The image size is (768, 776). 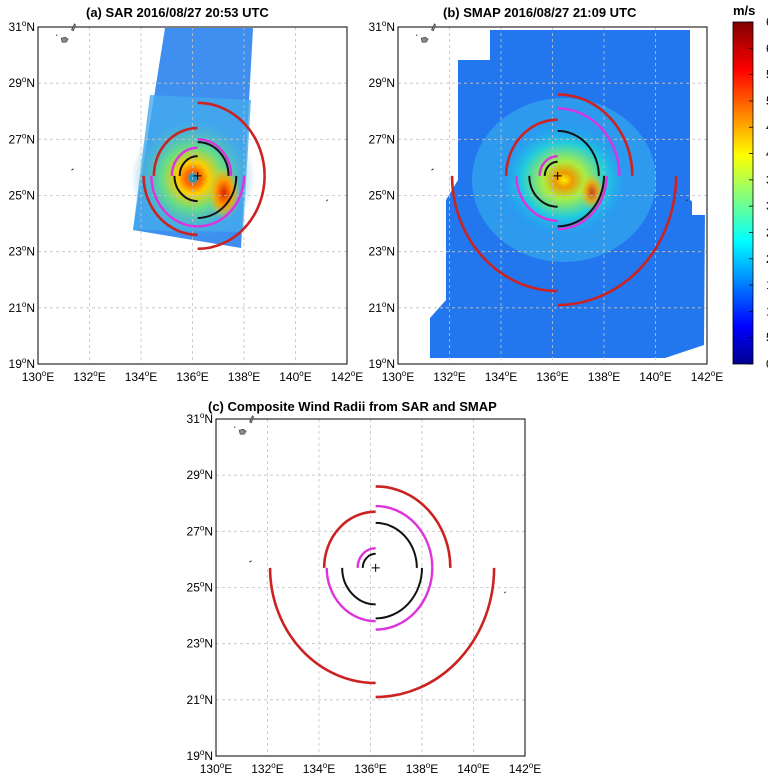 I want to click on colorbar-tick-label: 60, so click(x=767, y=48).